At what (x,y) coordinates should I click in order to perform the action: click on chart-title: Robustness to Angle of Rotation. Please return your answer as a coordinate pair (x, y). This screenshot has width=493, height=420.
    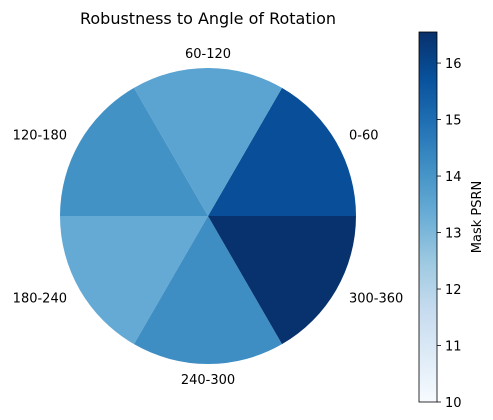
    Looking at the image, I should click on (208, 18).